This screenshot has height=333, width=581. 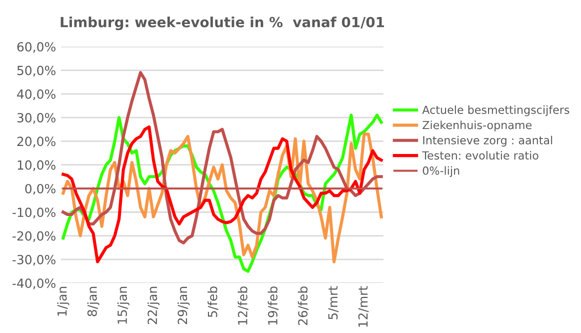 I want to click on x-tick-label: 19/feb, so click(x=273, y=305).